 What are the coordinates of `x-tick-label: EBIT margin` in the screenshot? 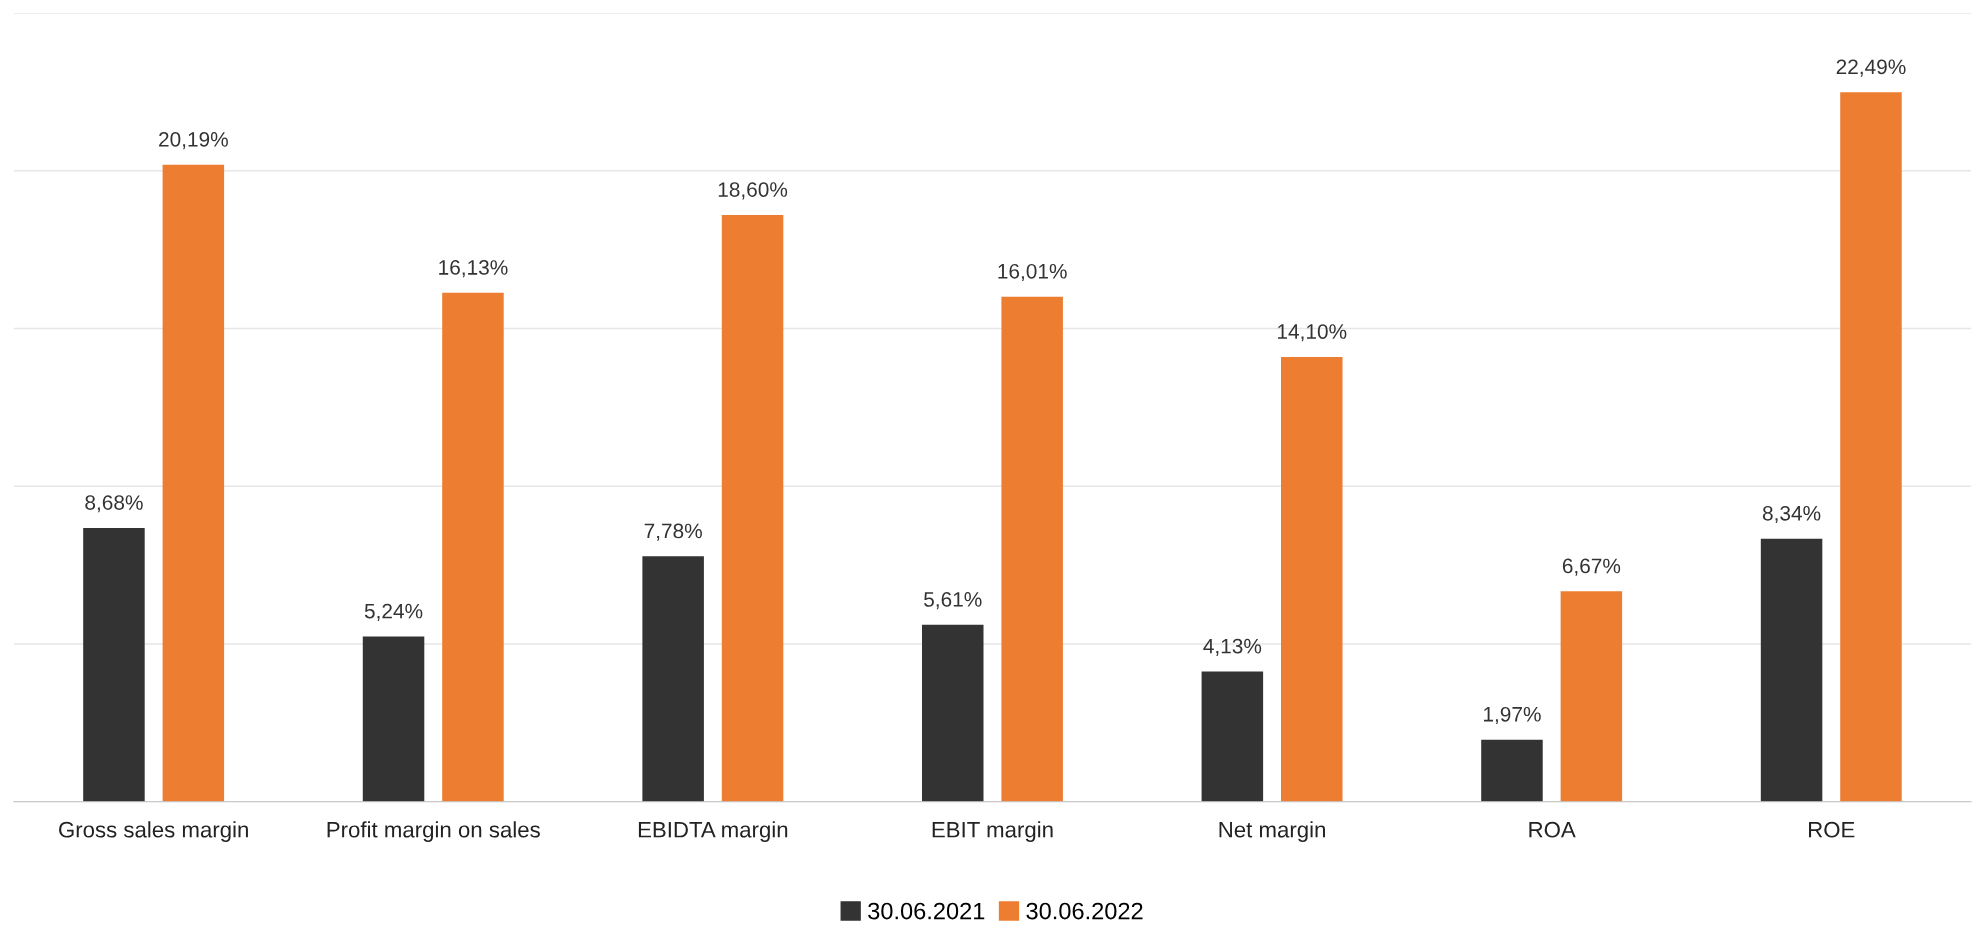 It's located at (992, 831).